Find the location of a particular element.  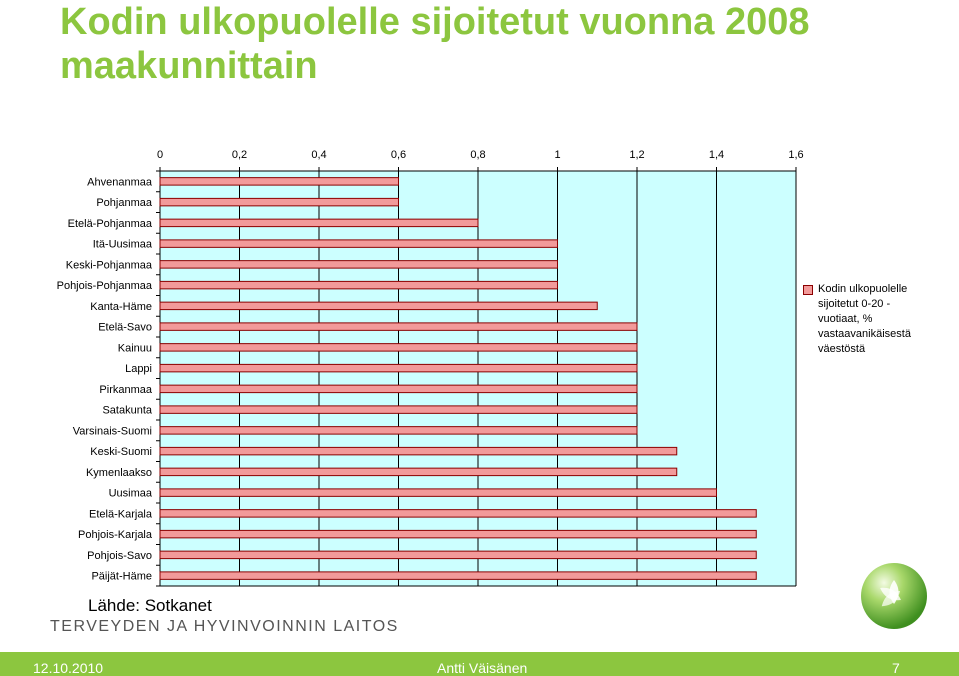

organization-name: TERVEYDEN JA HYVINVOINNIN LAITOS is located at coordinates (224, 626).